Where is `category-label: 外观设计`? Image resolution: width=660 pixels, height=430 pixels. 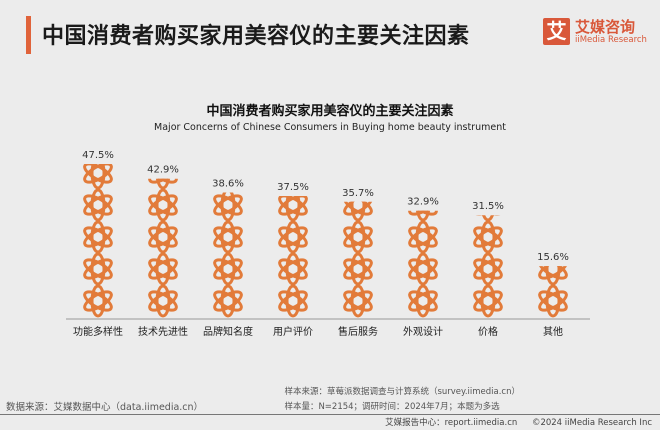
category-label: 外观设计 is located at coordinates (423, 331).